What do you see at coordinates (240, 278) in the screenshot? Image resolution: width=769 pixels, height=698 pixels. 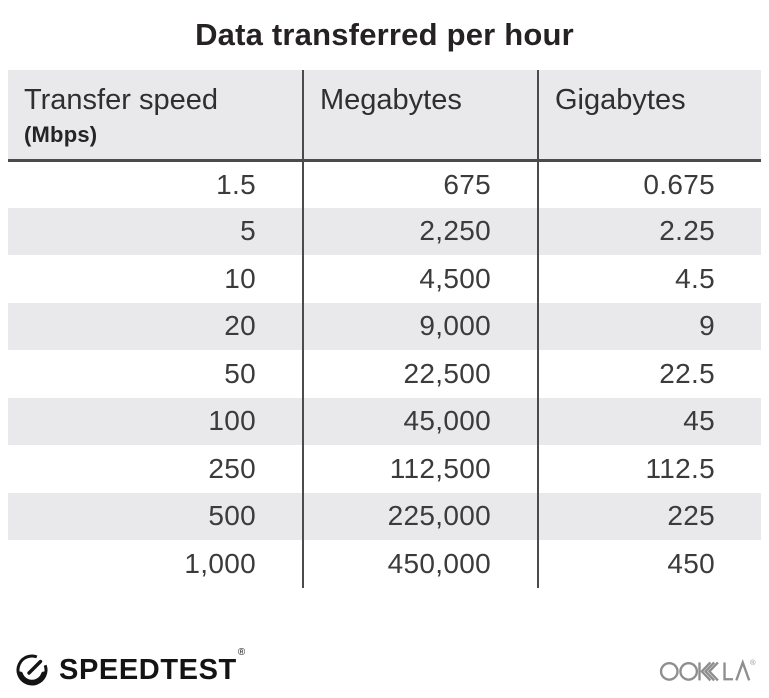 I see `cell-speed: 10` at bounding box center [240, 278].